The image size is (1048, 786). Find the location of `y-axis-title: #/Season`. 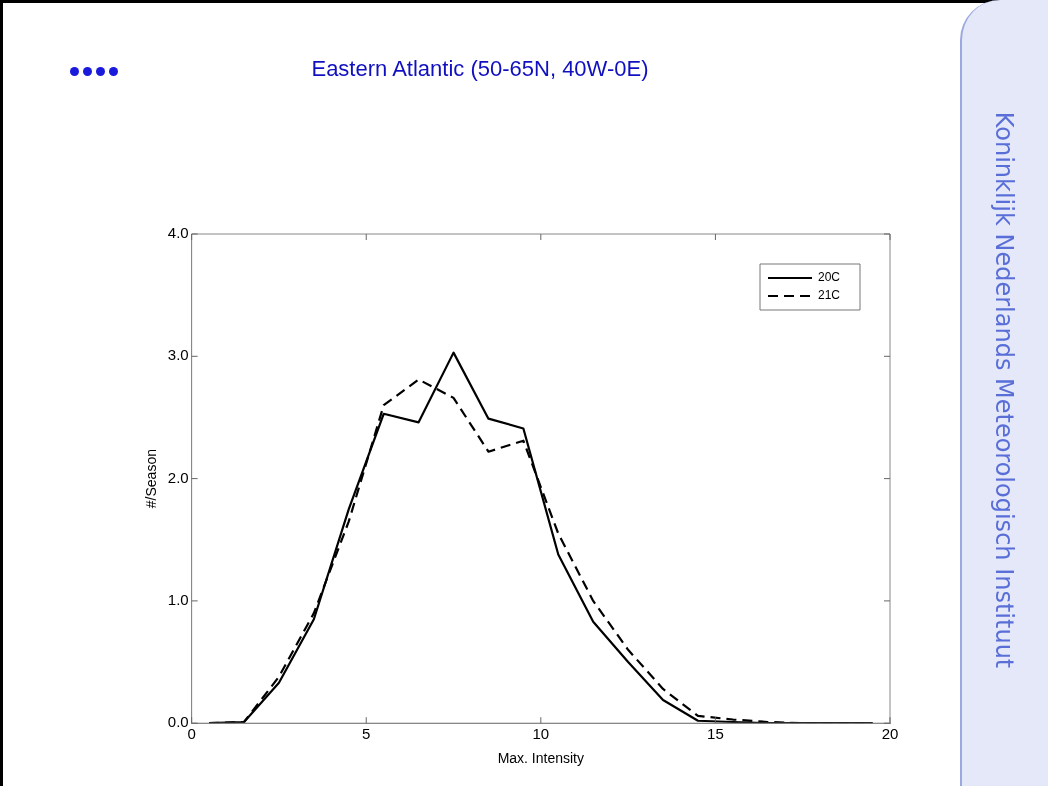

y-axis-title: #/Season is located at coordinates (151, 479).